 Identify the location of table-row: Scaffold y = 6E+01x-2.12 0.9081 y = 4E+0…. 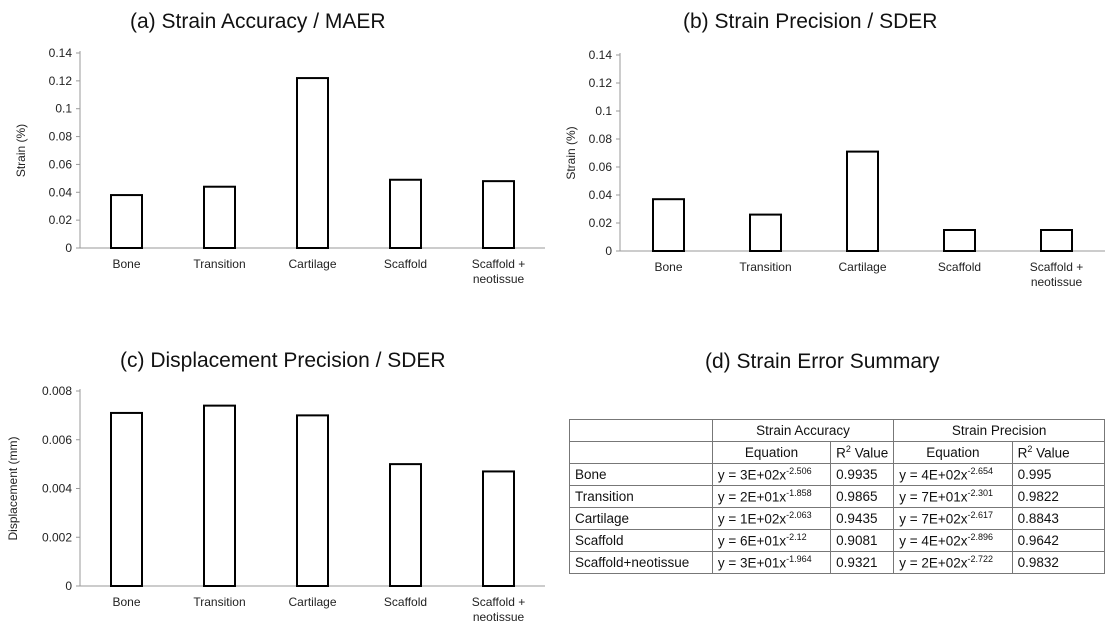
(837, 540).